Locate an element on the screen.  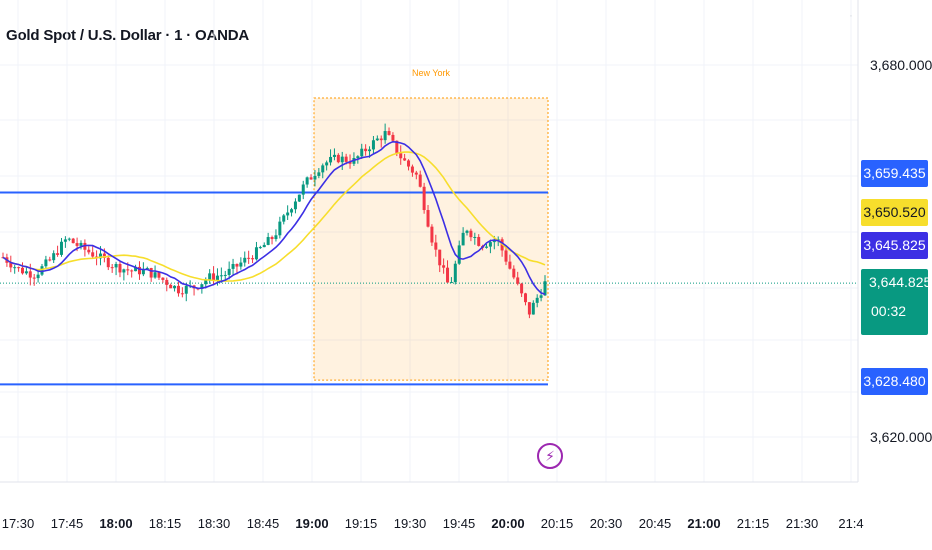
ema-line is located at coordinates (274, 216).